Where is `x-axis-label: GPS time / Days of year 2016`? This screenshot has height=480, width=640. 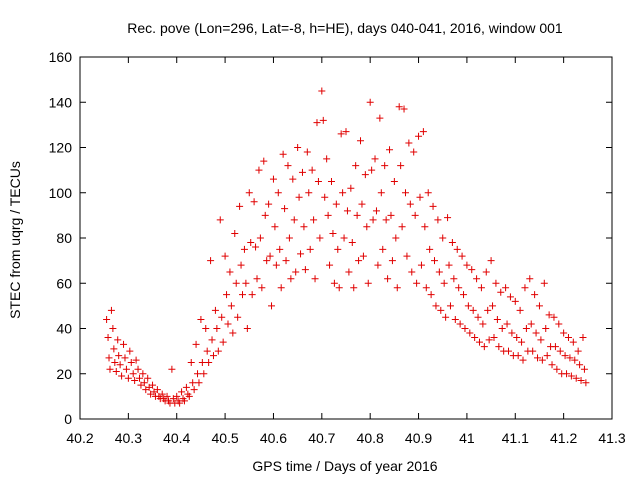 x-axis-label: GPS time / Days of year 2016 is located at coordinates (344, 466).